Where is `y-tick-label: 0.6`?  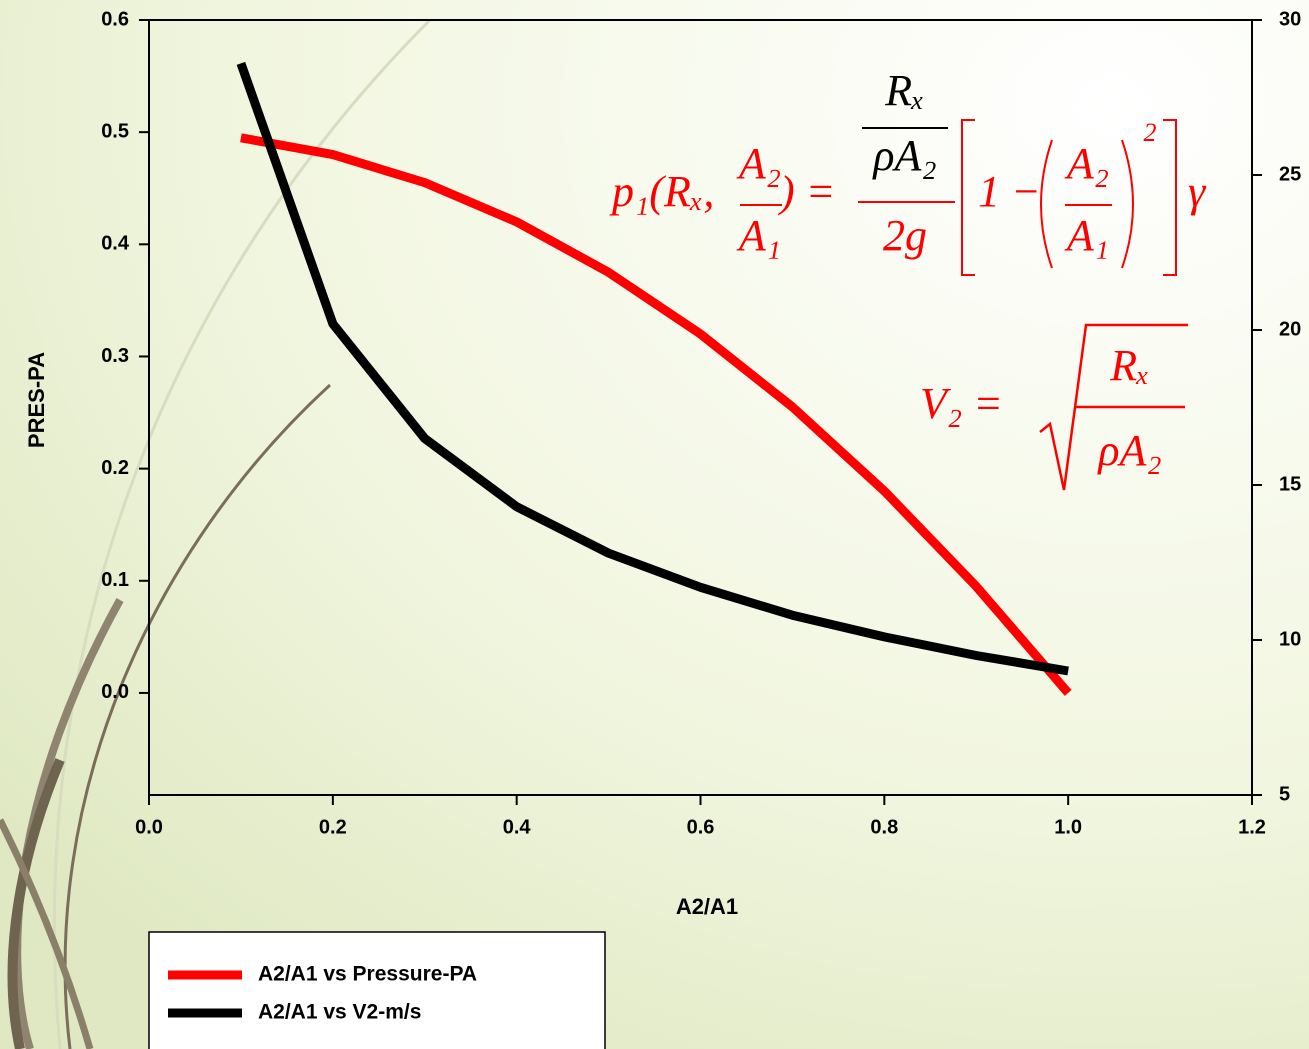 y-tick-label: 0.6 is located at coordinates (115, 19).